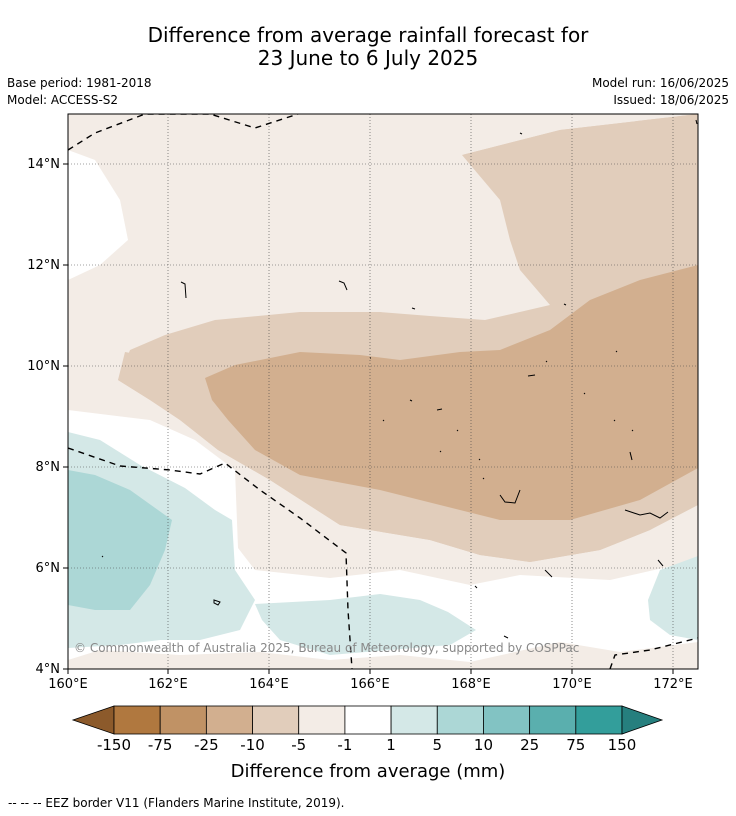 Image resolution: width=736 pixels, height=816 pixels. I want to click on colorbar-tick-label: 75, so click(576, 745).